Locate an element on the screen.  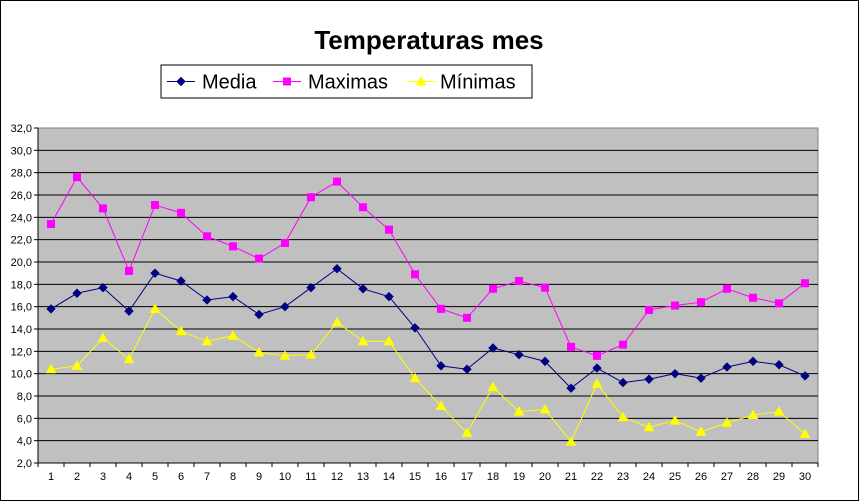
x-tick-label: 21 is located at coordinates (571, 477).